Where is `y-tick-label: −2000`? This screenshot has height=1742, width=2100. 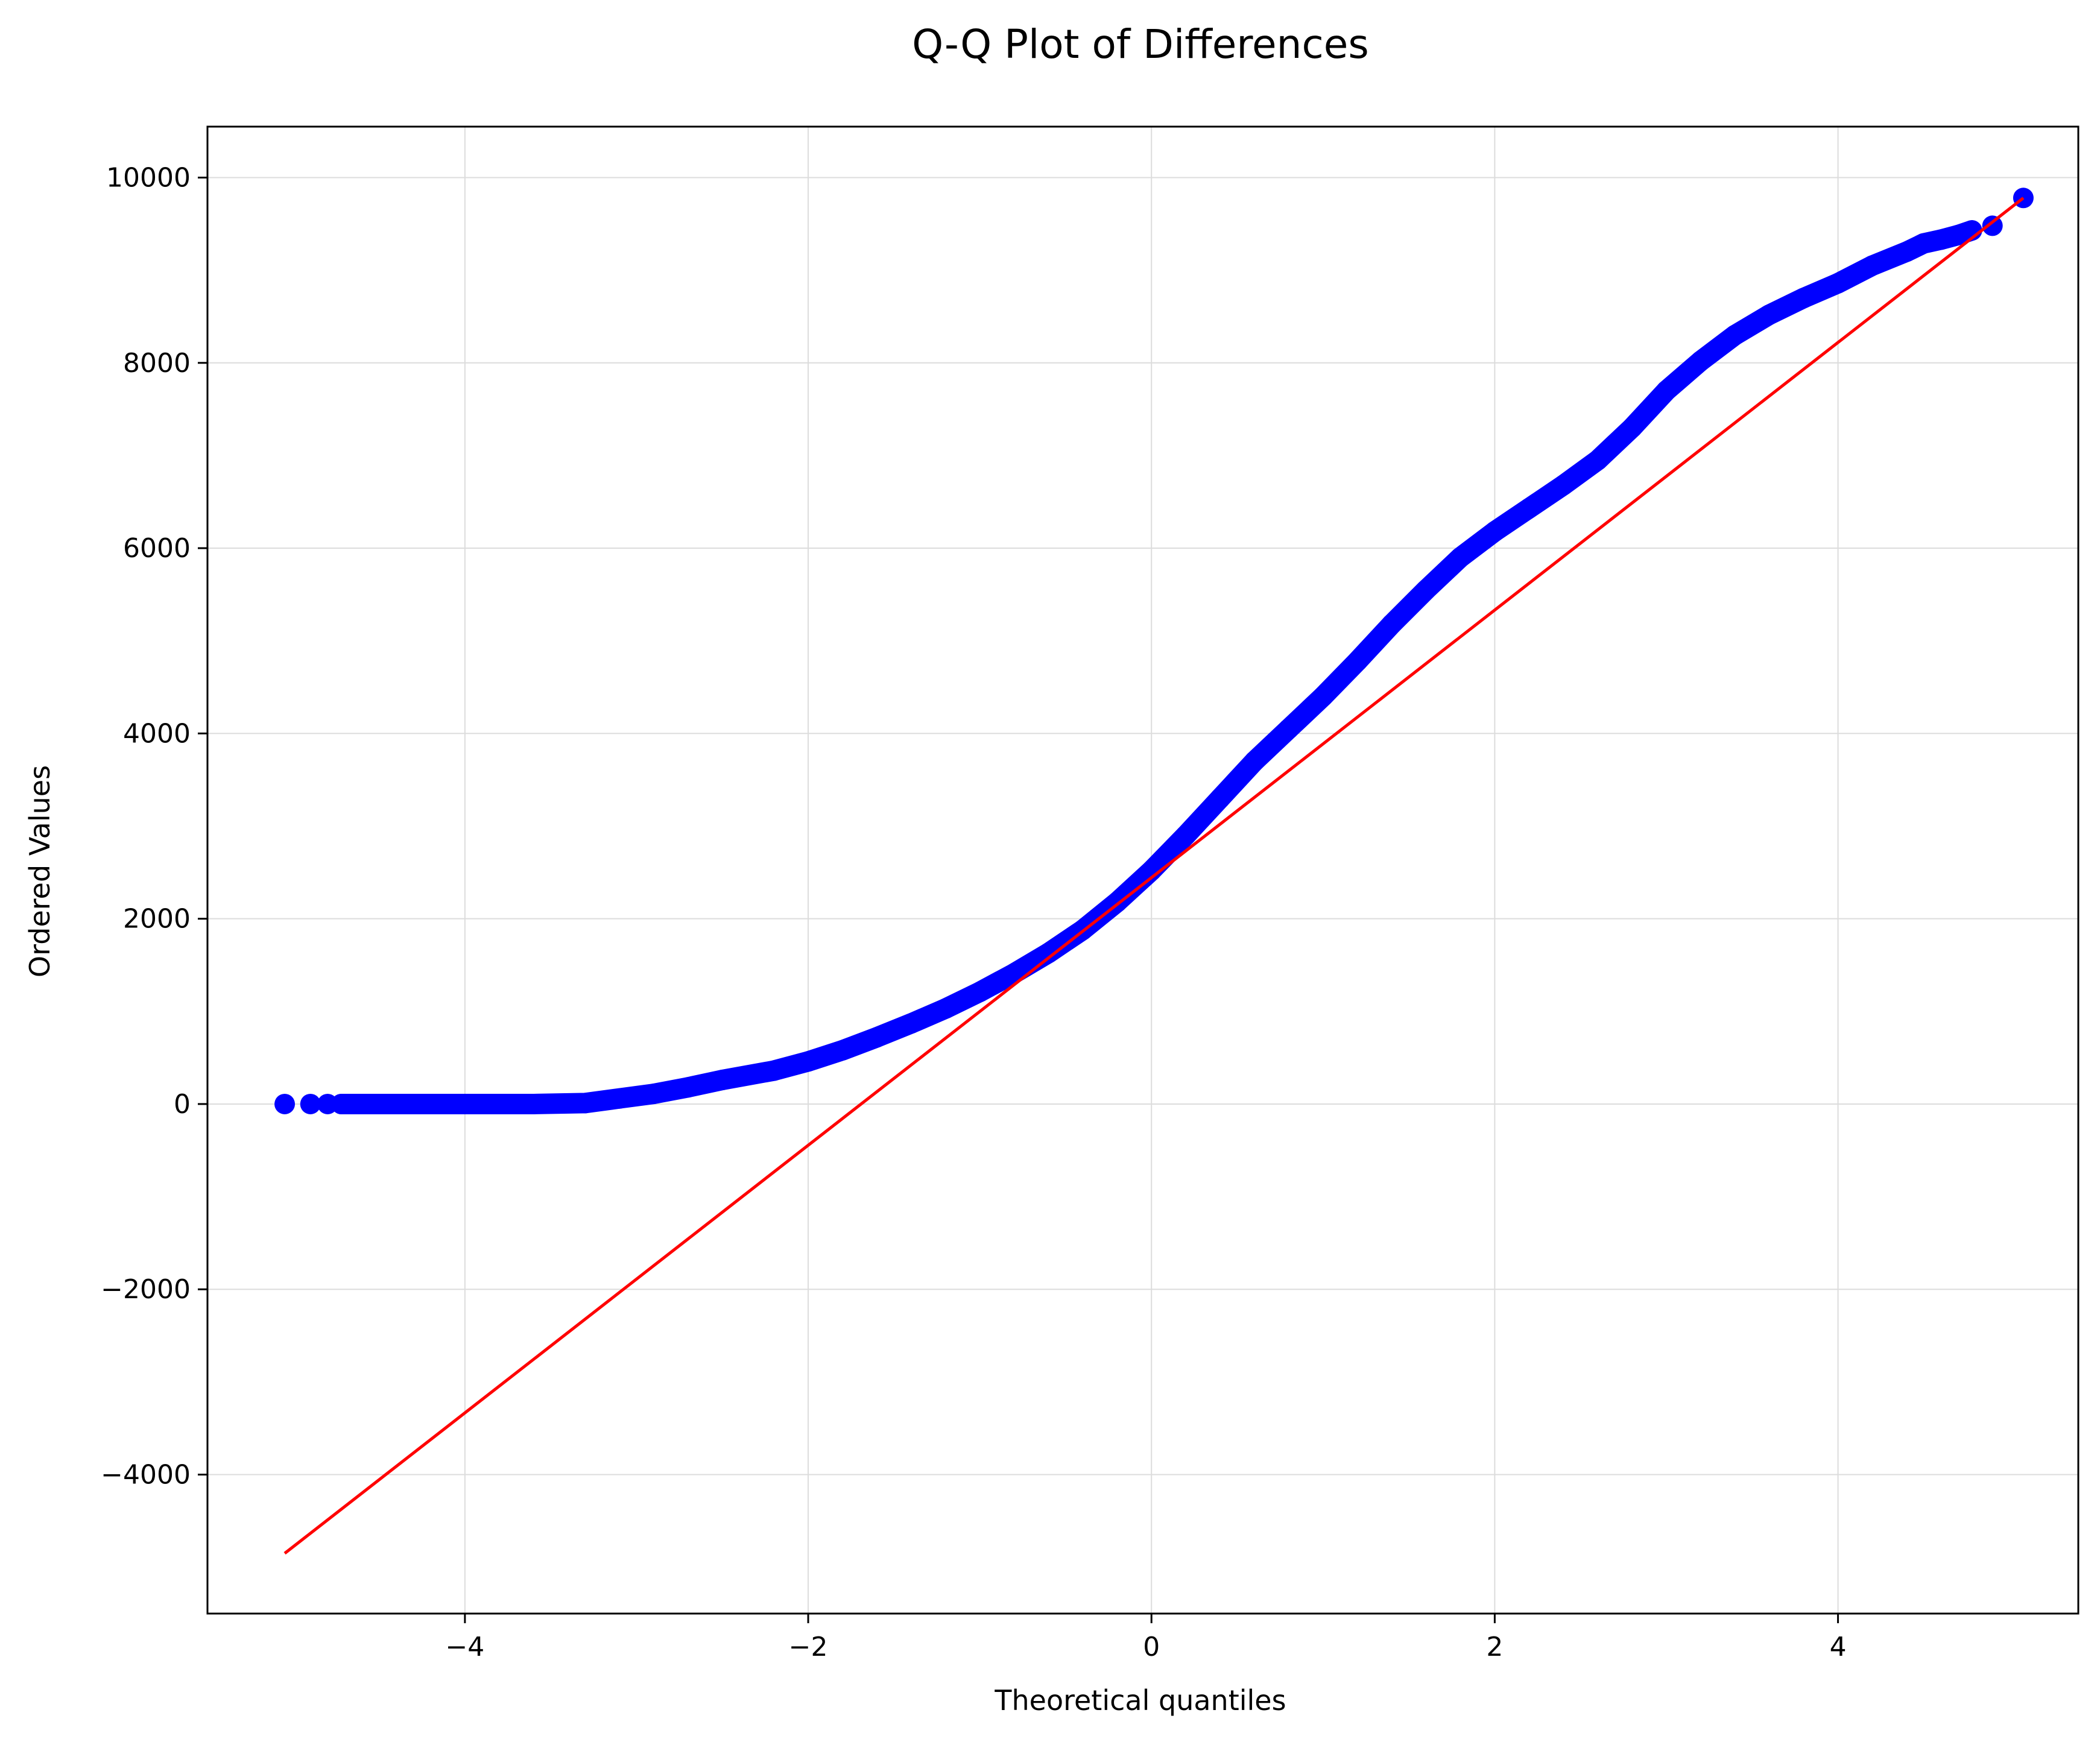 y-tick-label: −2000 is located at coordinates (146, 1289).